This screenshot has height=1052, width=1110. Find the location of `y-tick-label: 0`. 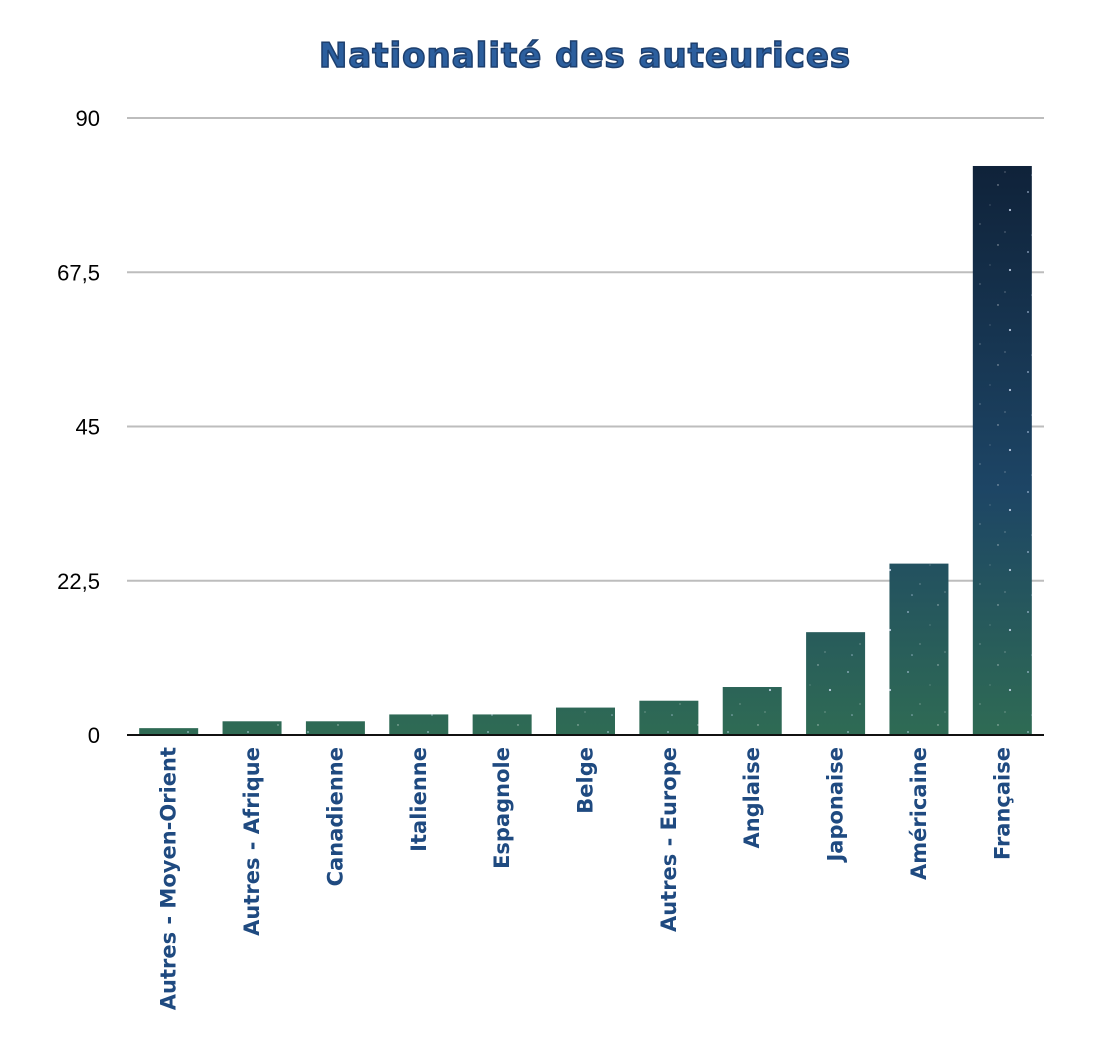

y-tick-label: 0 is located at coordinates (94, 735).